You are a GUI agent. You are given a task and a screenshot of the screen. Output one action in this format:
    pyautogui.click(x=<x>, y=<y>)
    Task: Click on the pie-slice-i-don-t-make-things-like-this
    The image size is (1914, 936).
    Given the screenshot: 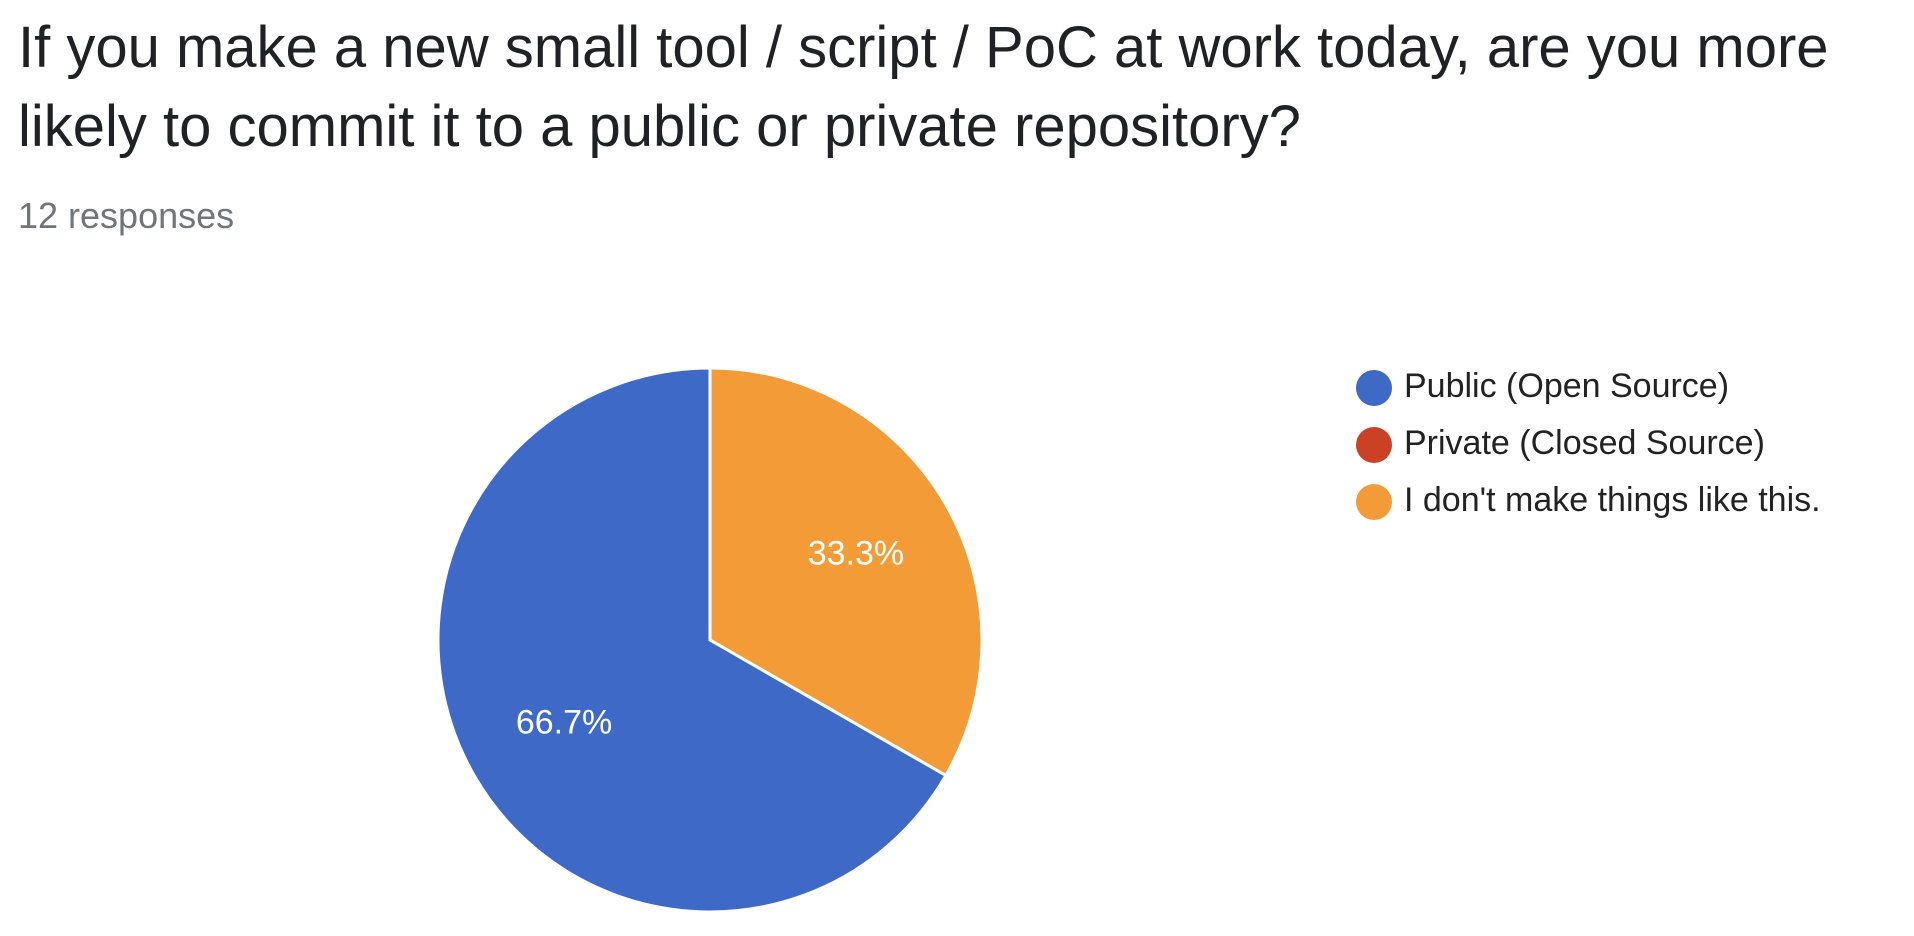 What is the action you would take?
    pyautogui.click(x=846, y=572)
    